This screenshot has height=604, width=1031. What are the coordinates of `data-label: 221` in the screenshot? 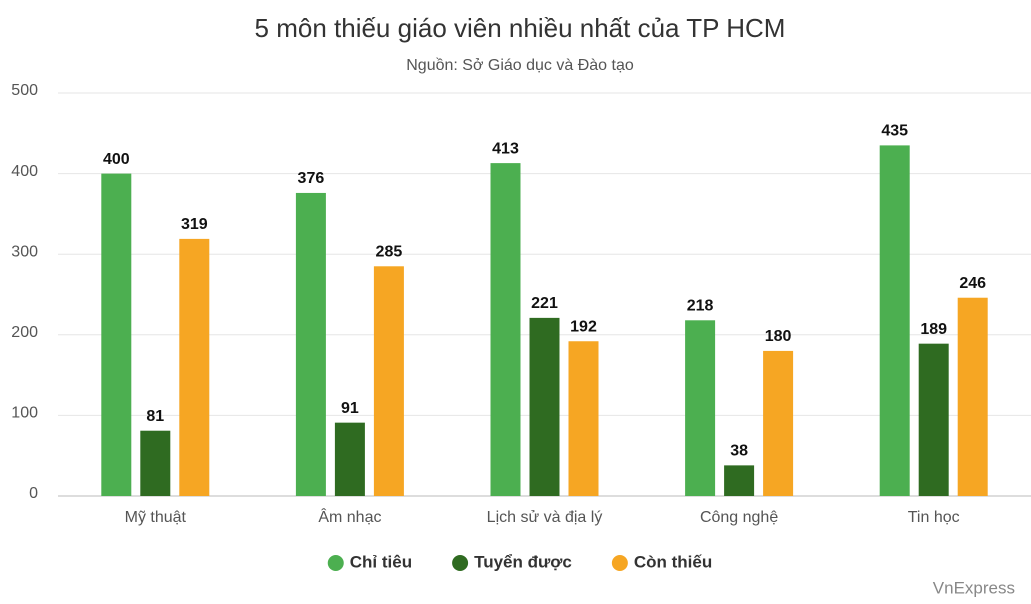 It's located at (544, 303).